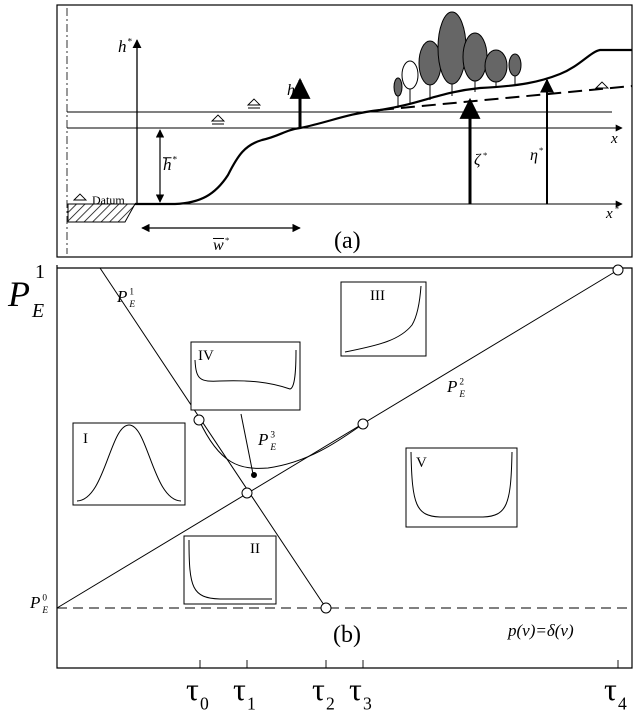 The width and height of the screenshot is (637, 711). What do you see at coordinates (330, 702) in the screenshot?
I see `subscript: 2` at bounding box center [330, 702].